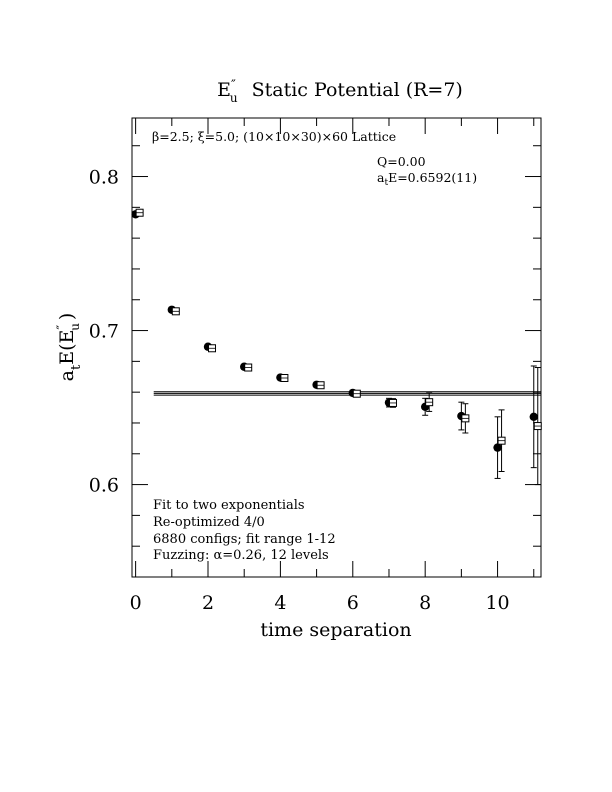 This screenshot has height=792, width=612. Describe the element at coordinates (209, 522) in the screenshot. I see `note-line-2: Re-optimized 4/0` at that location.